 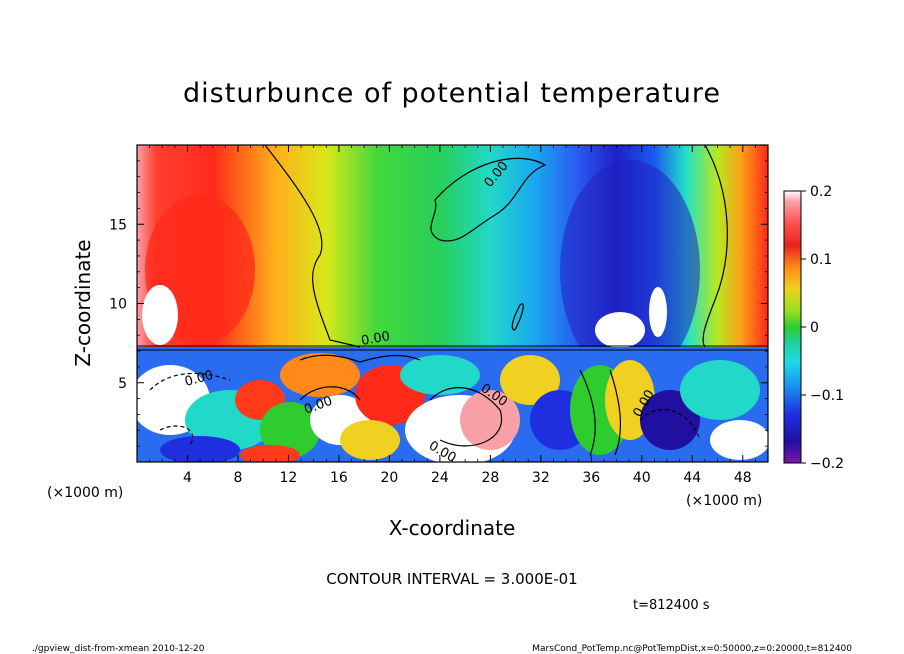 I want to click on colorbar, so click(x=792, y=327).